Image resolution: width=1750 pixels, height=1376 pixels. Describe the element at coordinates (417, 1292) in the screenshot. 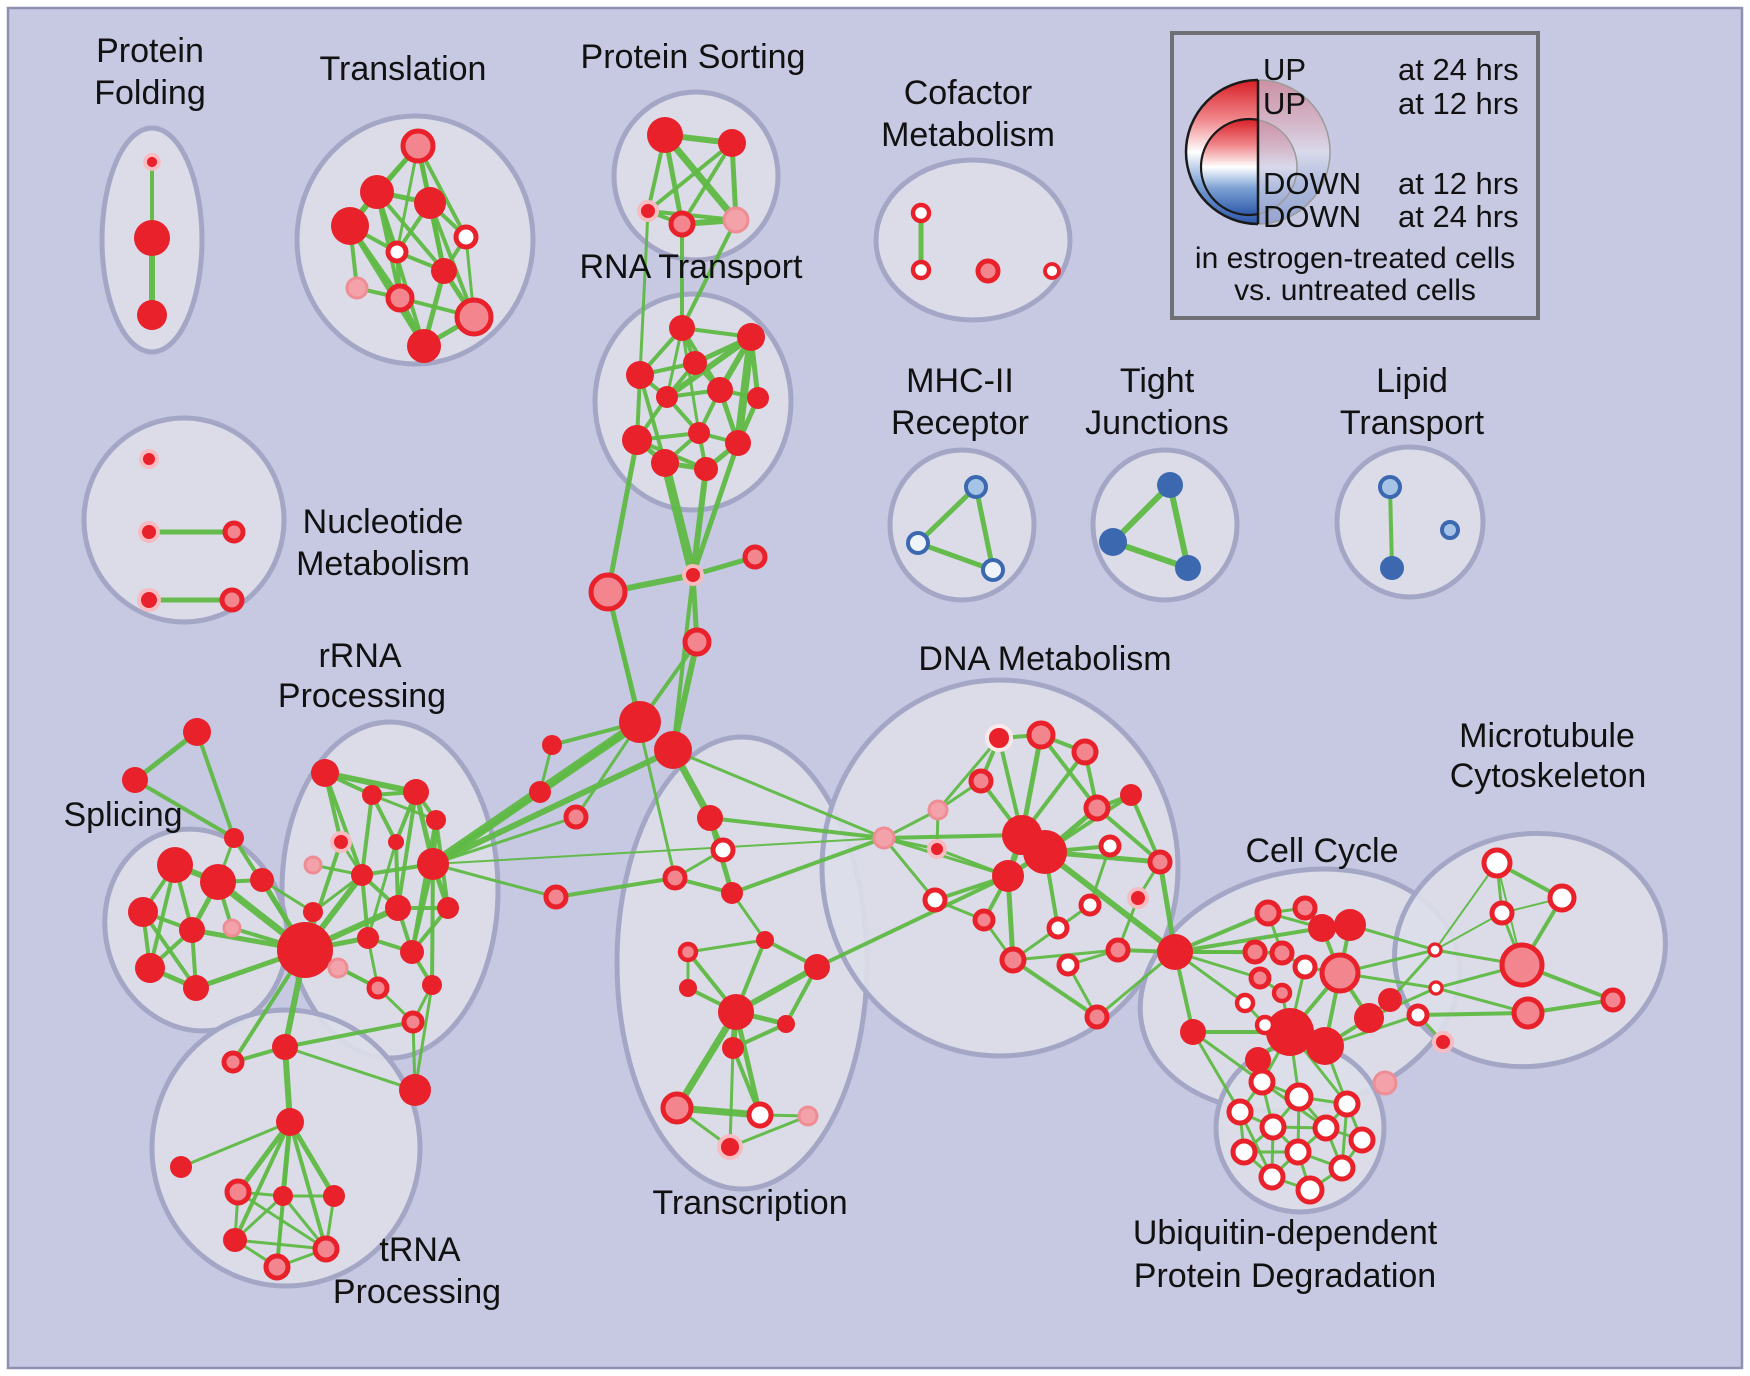

I see `cluster-trna-processing-label-1: Processing` at that location.